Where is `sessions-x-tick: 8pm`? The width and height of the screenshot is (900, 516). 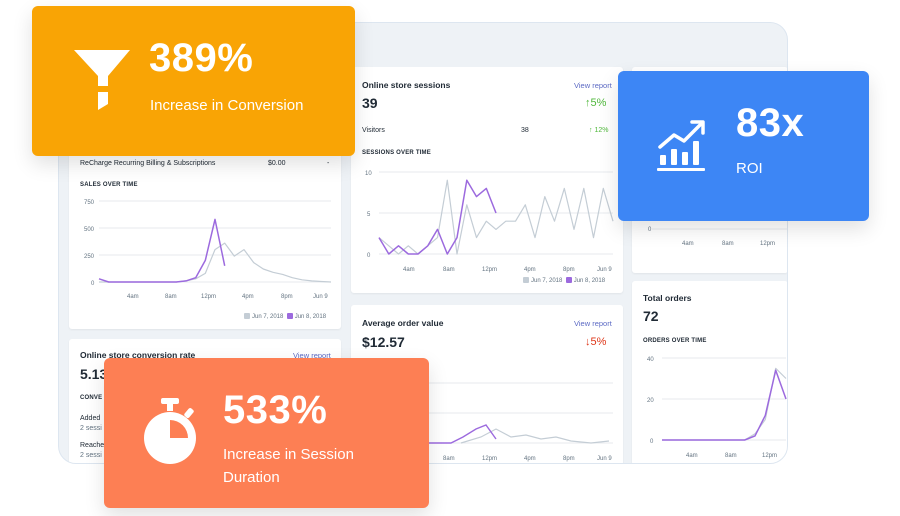 sessions-x-tick: 8pm is located at coordinates (569, 270).